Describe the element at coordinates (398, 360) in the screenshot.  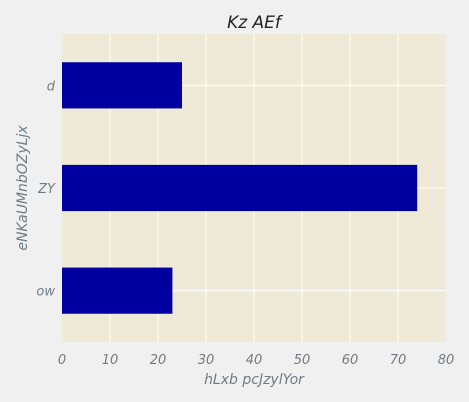
I see `x-tick-label: 70` at that location.